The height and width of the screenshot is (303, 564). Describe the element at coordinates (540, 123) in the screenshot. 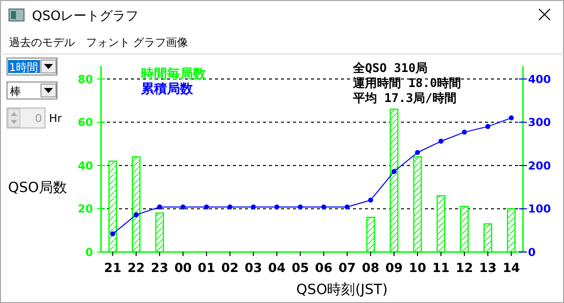

I see `y2-tick-label: 300` at that location.